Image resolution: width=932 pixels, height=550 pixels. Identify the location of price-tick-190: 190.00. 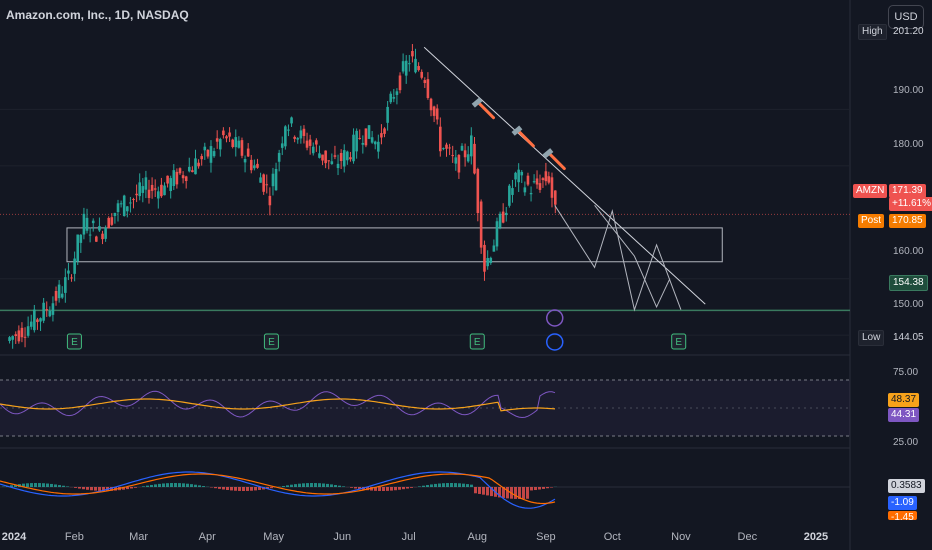
(908, 90).